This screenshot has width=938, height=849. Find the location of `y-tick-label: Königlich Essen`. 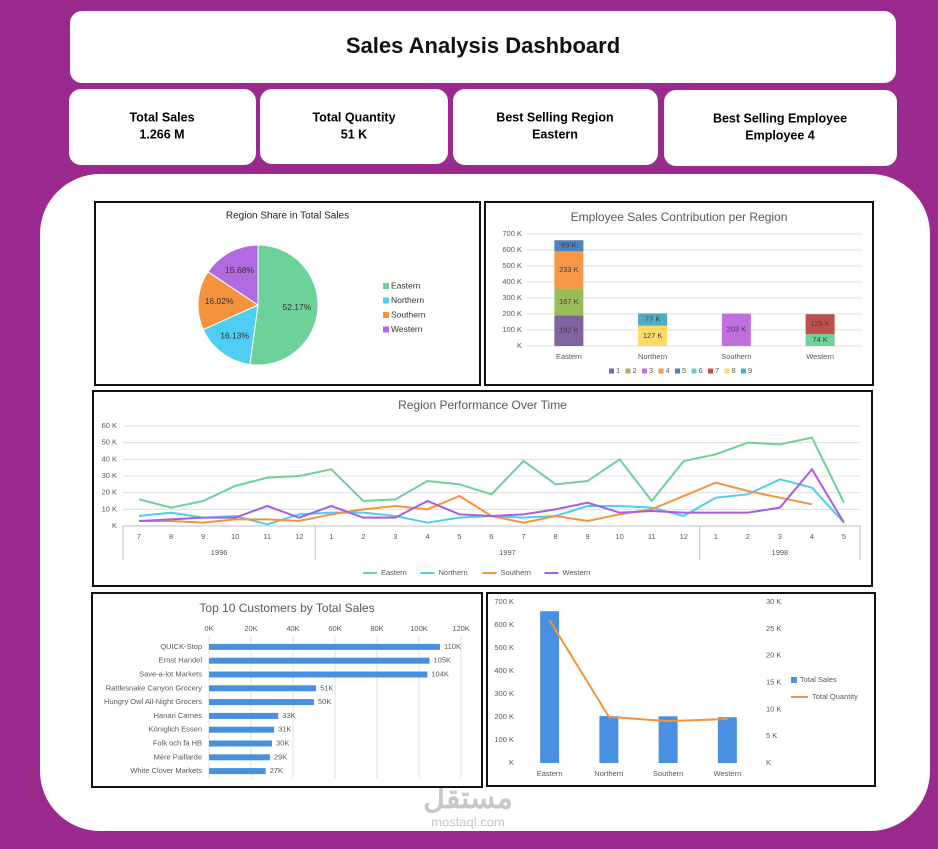

y-tick-label: Königlich Essen is located at coordinates (175, 729).